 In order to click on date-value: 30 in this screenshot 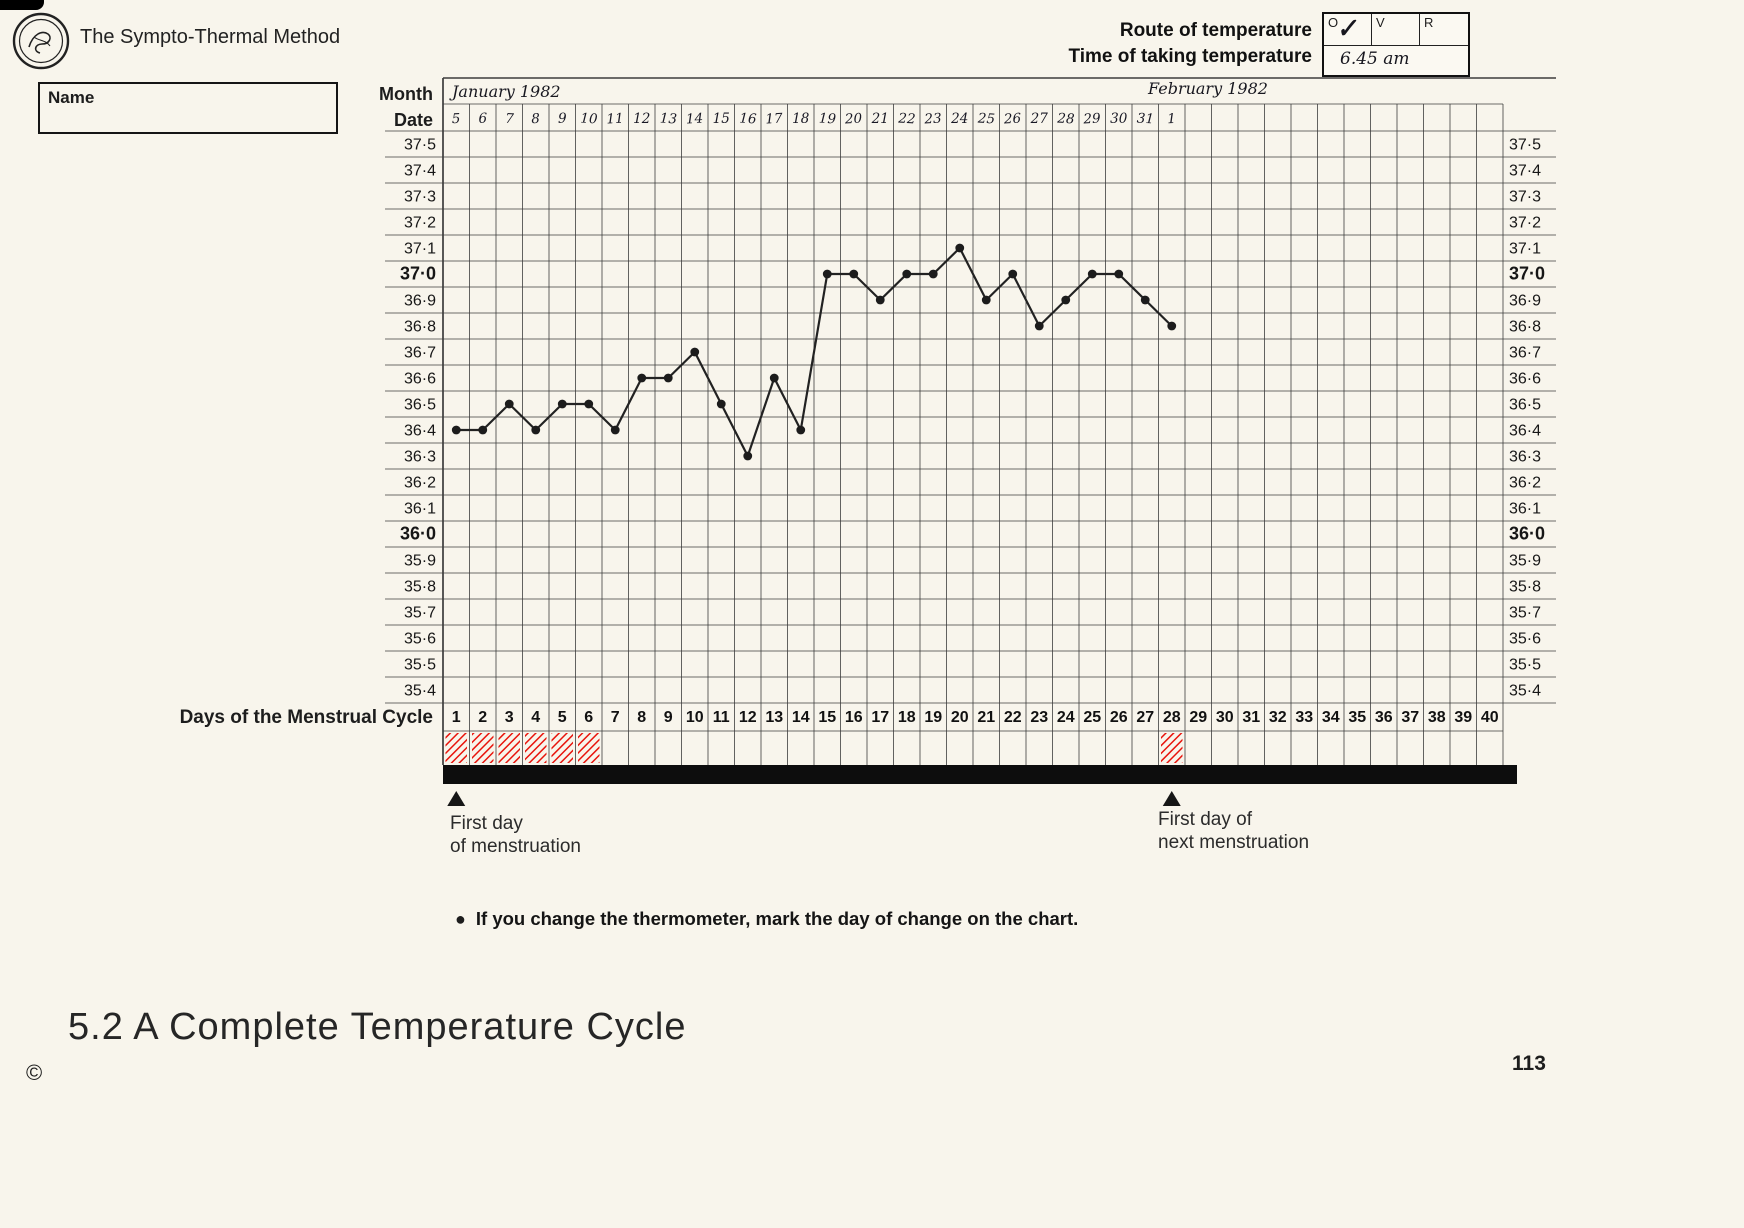, I will do `click(1119, 119)`.